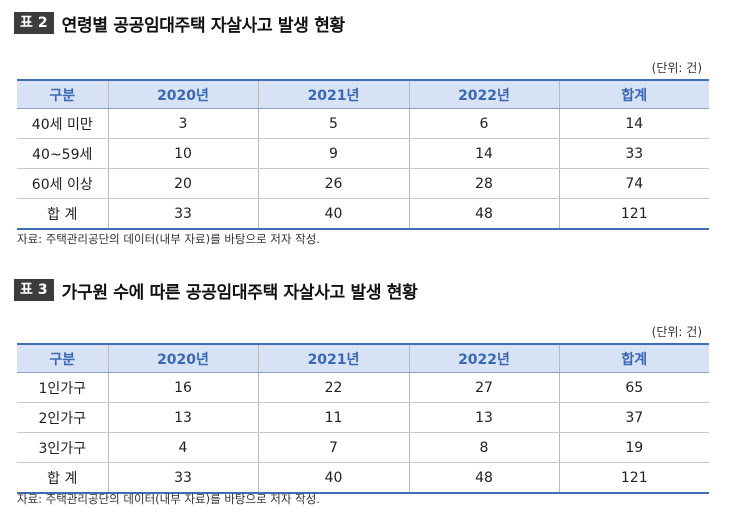  Describe the element at coordinates (34, 23) in the screenshot. I see `table-number-tag: 표 2` at that location.